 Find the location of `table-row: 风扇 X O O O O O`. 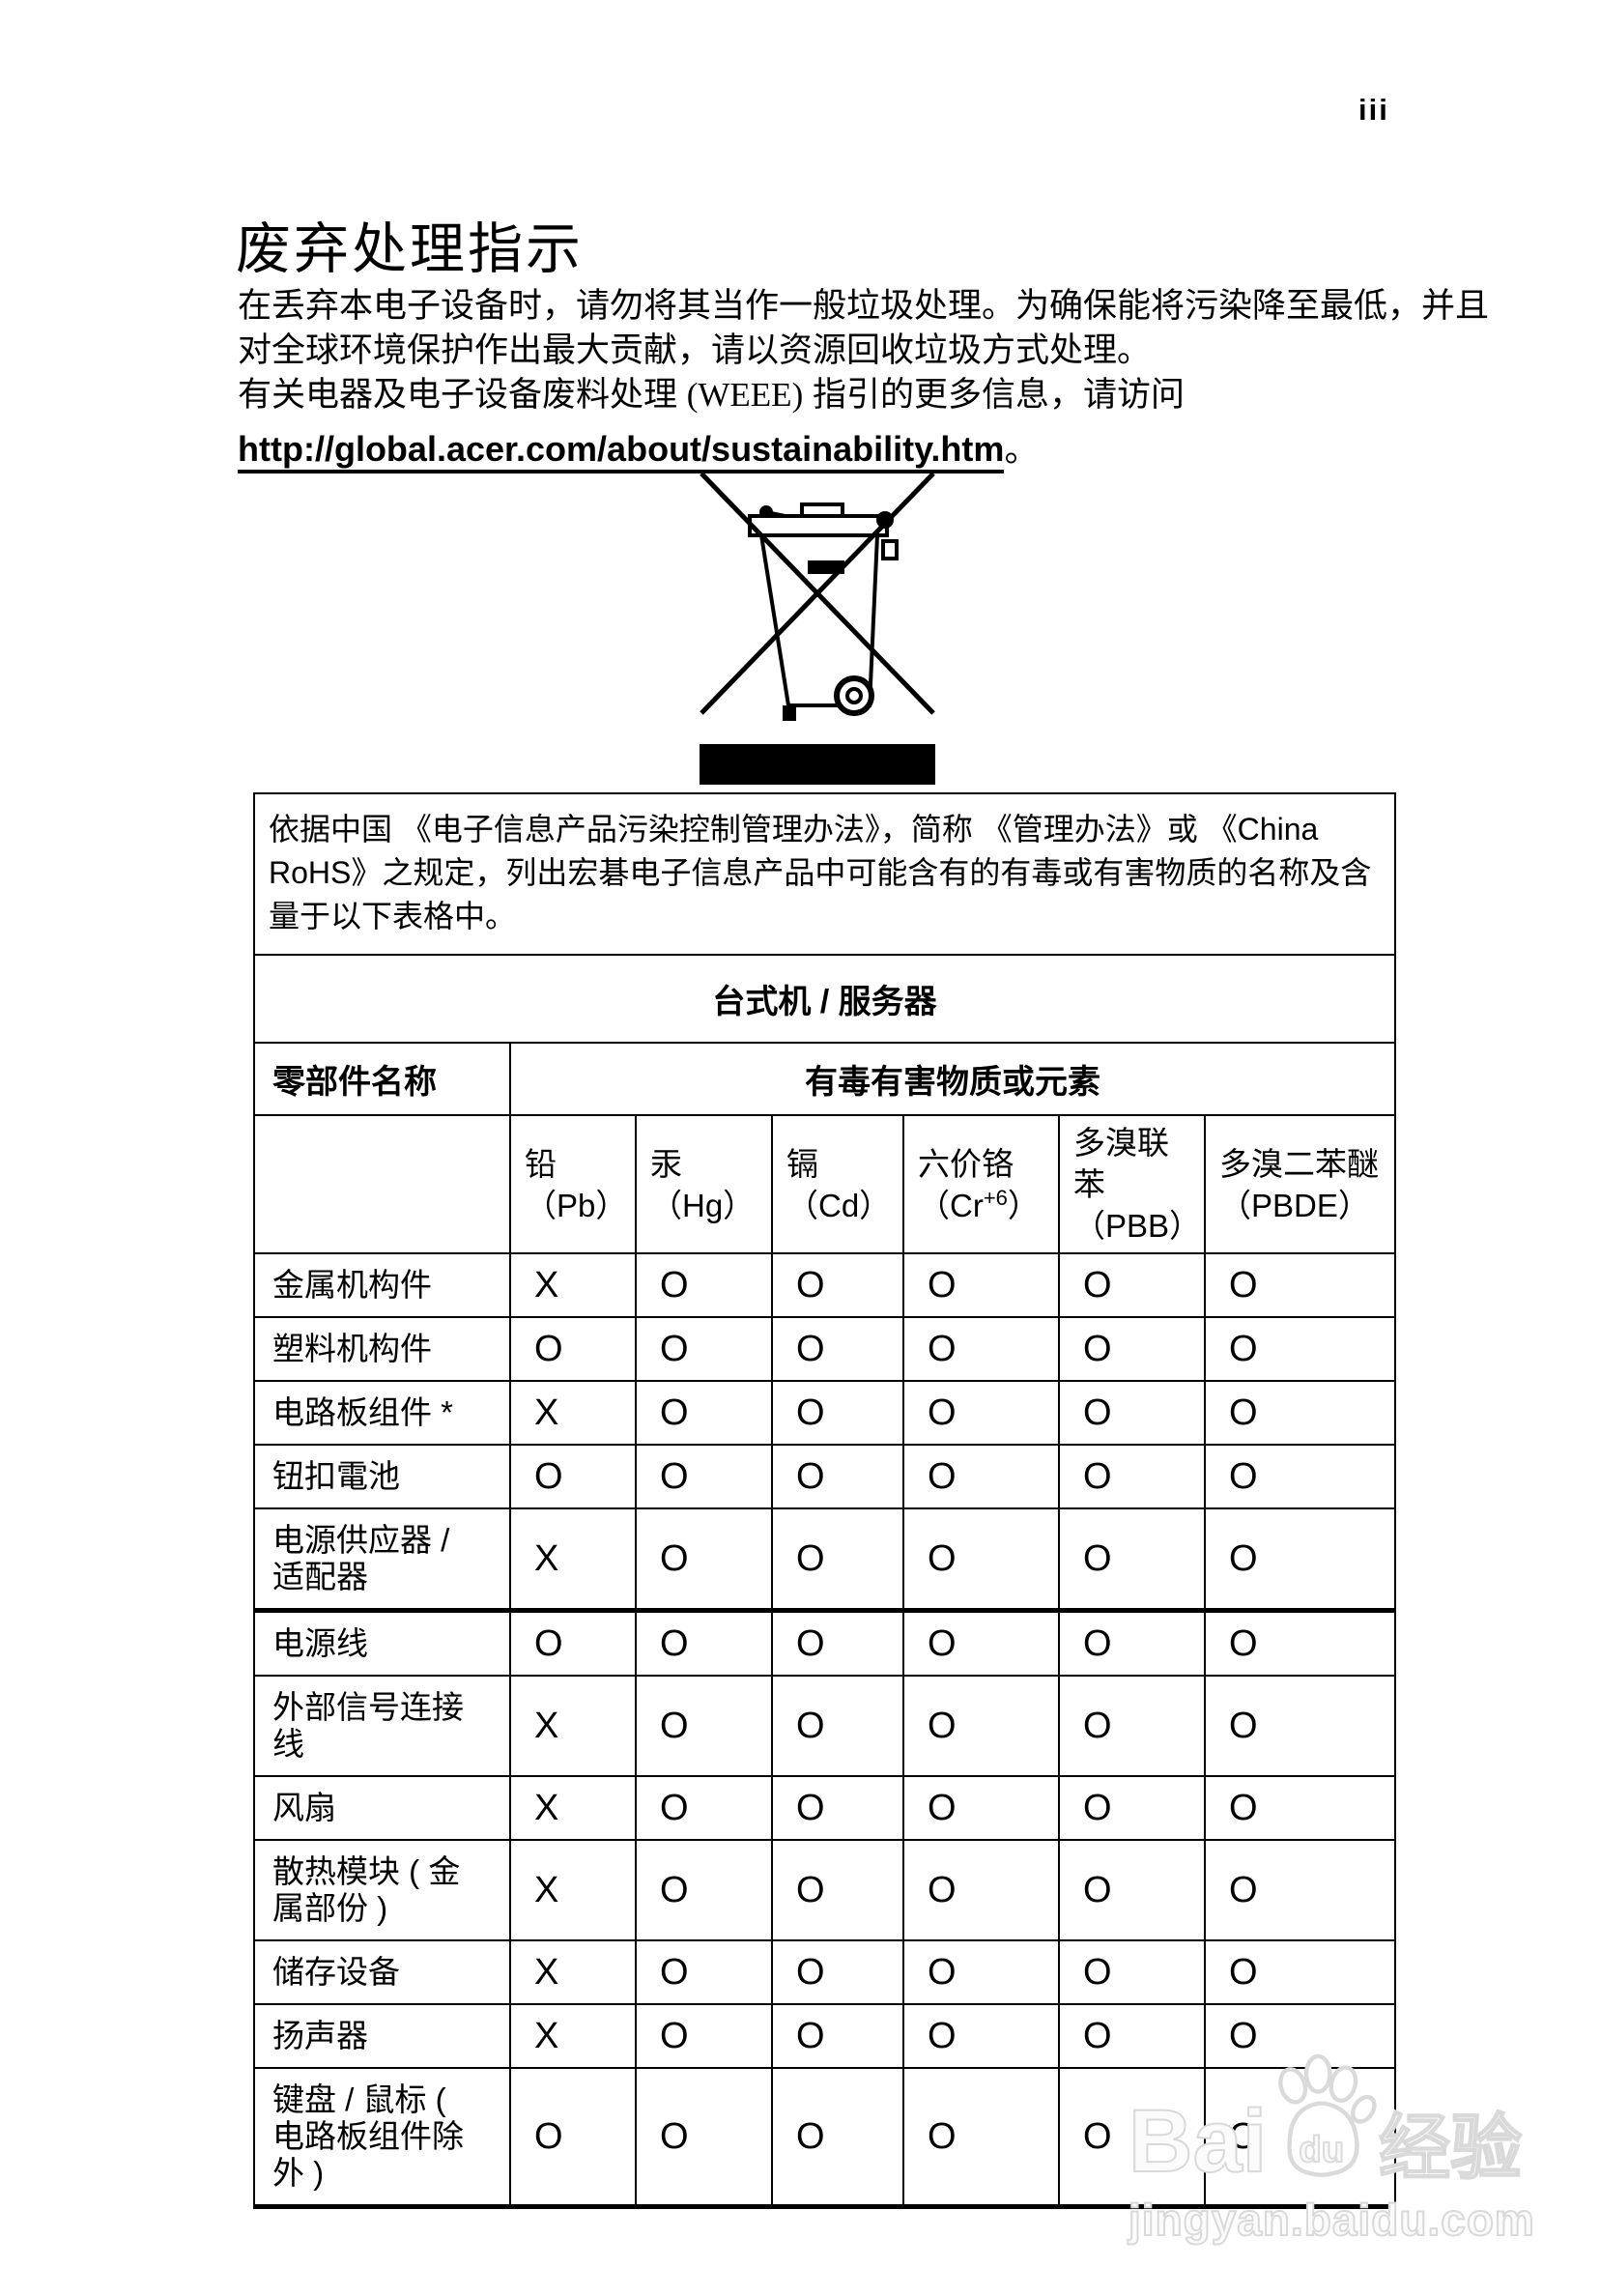

table-row: 风扇 X O O O O O is located at coordinates (825, 1808).